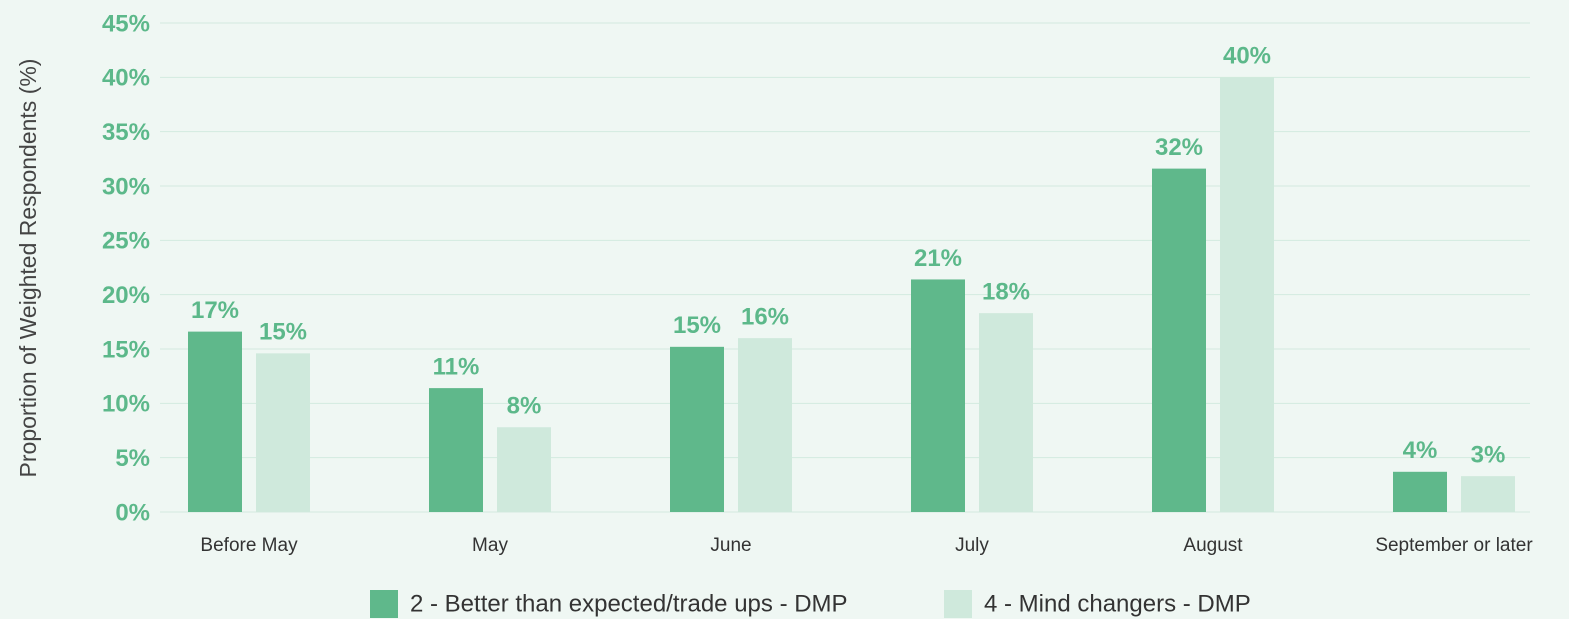 The width and height of the screenshot is (1569, 619). What do you see at coordinates (132, 512) in the screenshot?
I see `y-tick-label: 0%` at bounding box center [132, 512].